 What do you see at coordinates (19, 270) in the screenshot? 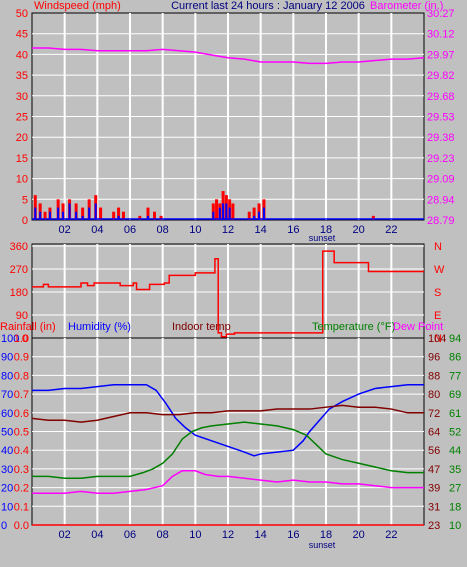
I see `direction-degree-label: 270` at bounding box center [19, 270].